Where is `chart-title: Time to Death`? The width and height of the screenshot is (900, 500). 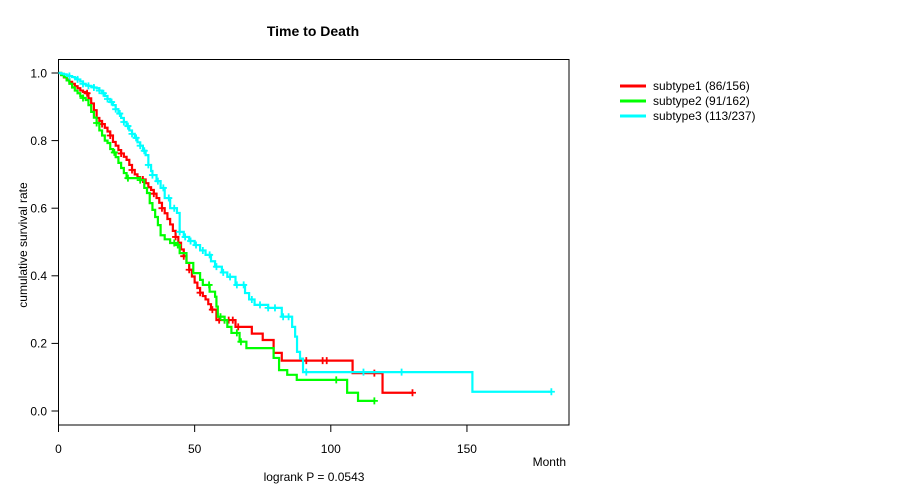
chart-title: Time to Death is located at coordinates (313, 31).